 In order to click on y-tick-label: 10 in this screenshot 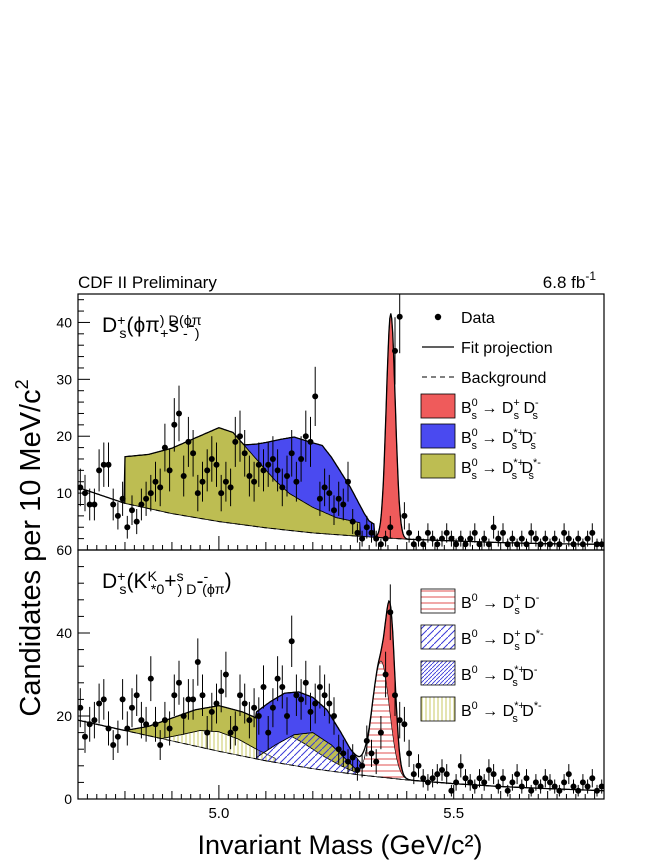, I will do `click(64, 493)`.